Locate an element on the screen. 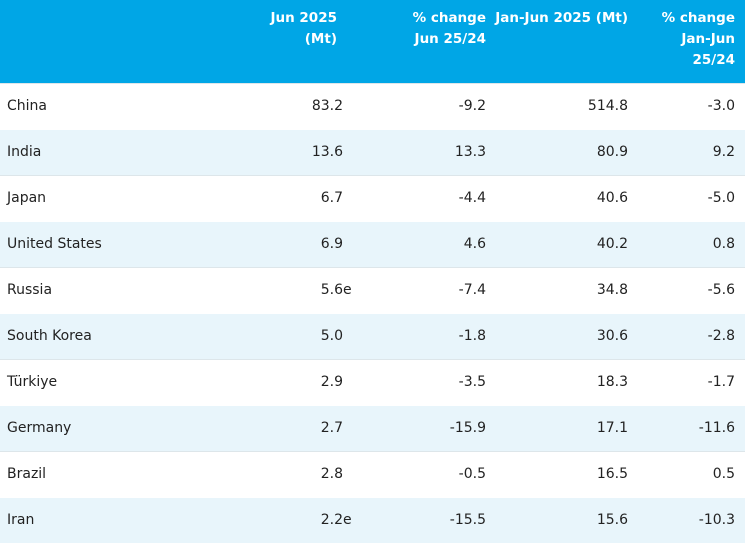 The width and height of the screenshot is (745, 543). header-pct-change-jun-line1: % change is located at coordinates (449, 18).